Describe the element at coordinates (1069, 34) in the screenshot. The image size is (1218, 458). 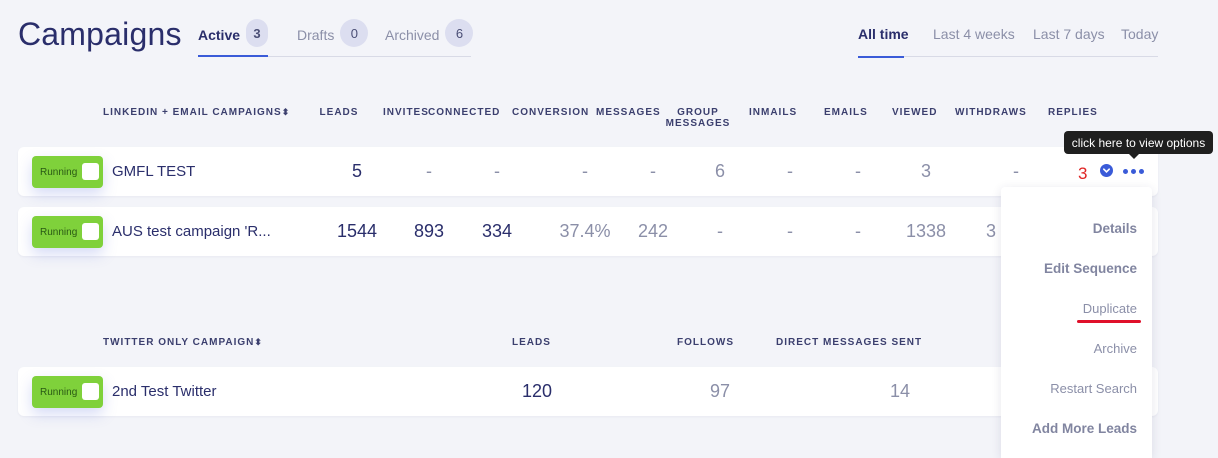
I see `range-last-7-days: Last 7 days` at that location.